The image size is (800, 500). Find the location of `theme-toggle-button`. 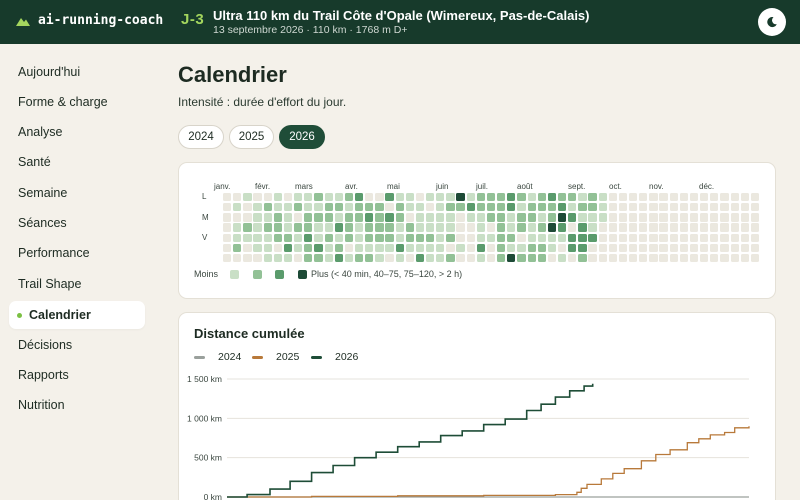

theme-toggle-button is located at coordinates (772, 22).